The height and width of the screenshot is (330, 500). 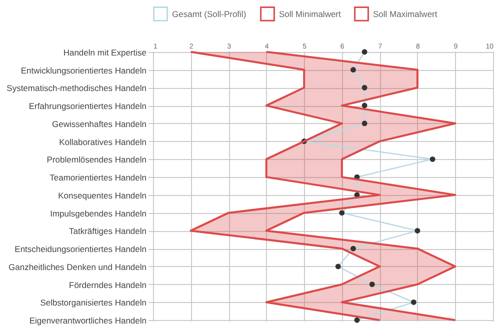 I want to click on y-tick-label: Ganzheitliches Denken und Handeln, so click(x=77, y=267).